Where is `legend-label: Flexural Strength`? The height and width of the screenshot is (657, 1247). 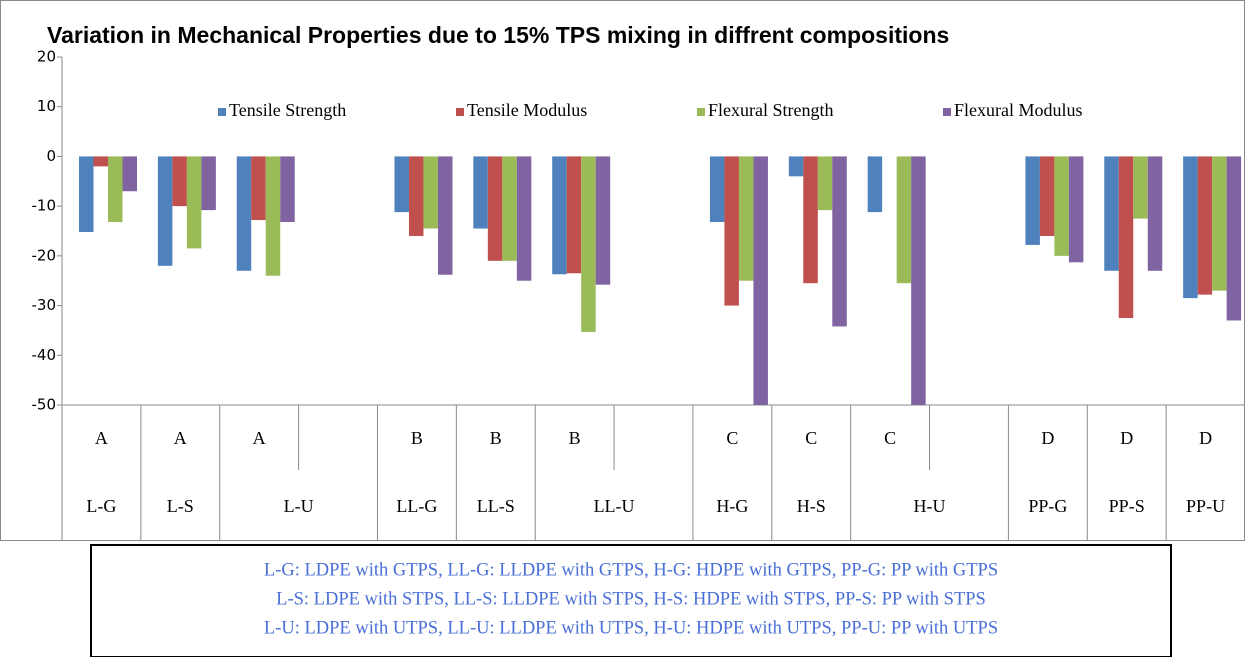 legend-label: Flexural Strength is located at coordinates (770, 110).